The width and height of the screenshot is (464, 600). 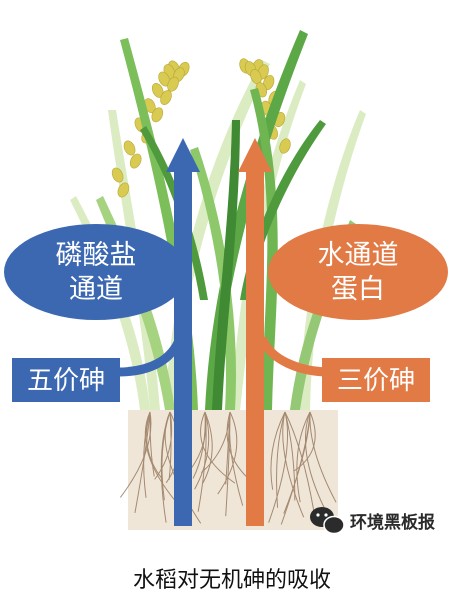 What do you see at coordinates (358, 272) in the screenshot?
I see `aquaporin-bubble: 水通道 蛋白` at bounding box center [358, 272].